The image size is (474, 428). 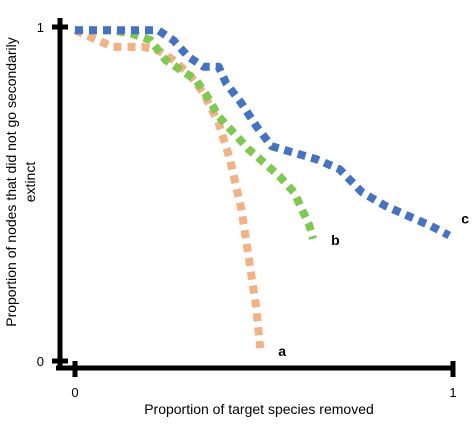 What do you see at coordinates (335, 240) in the screenshot?
I see `series-label-b: b` at bounding box center [335, 240].